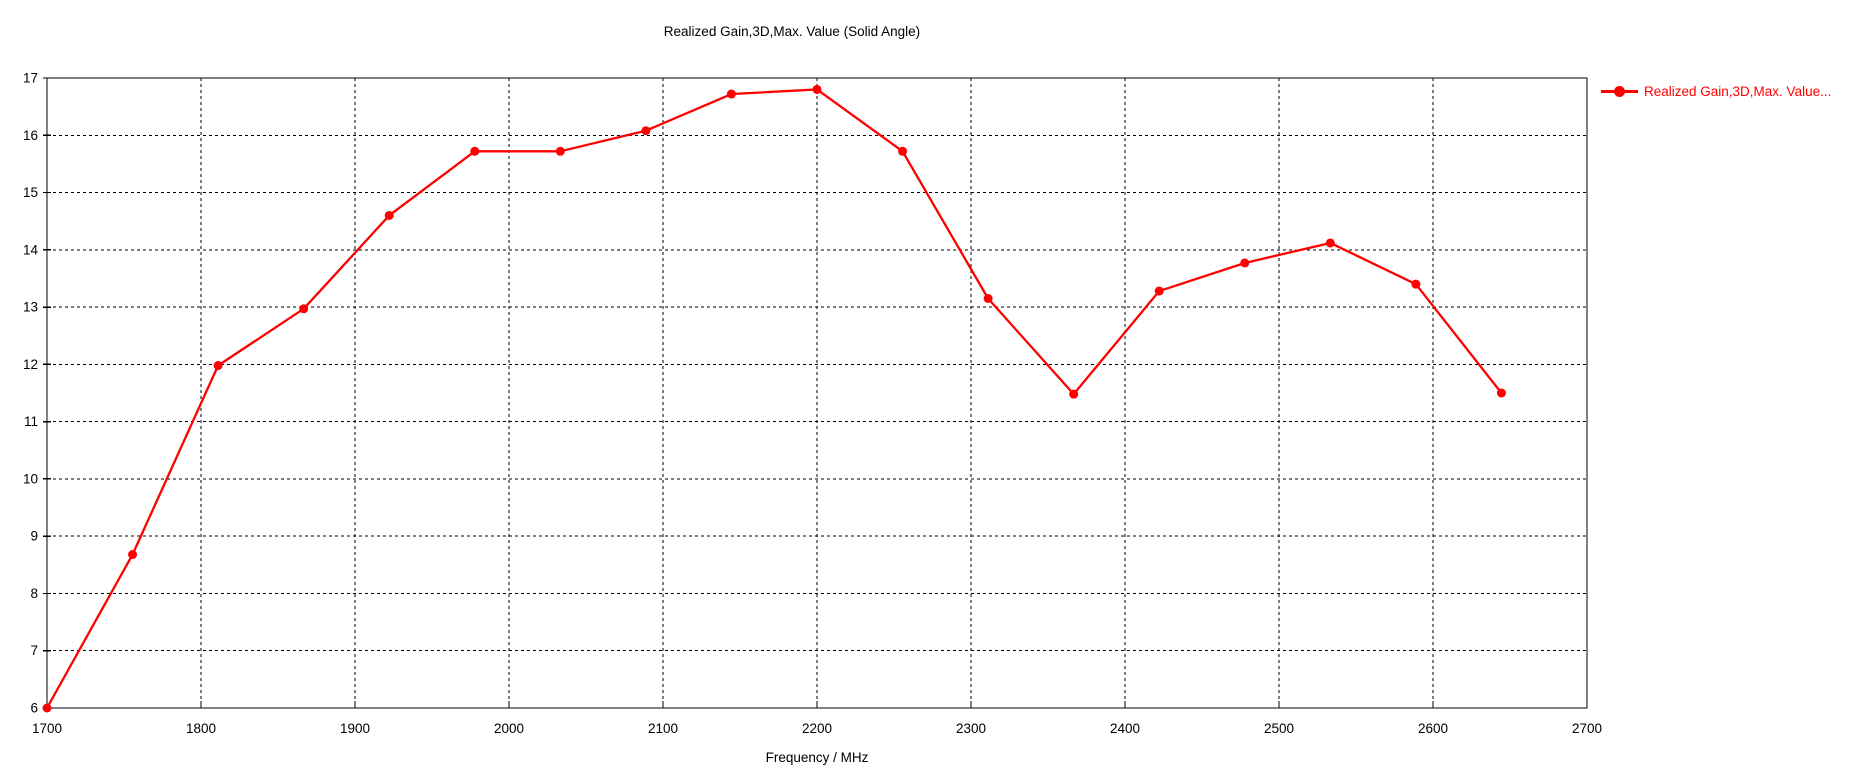 The image size is (1876, 774). I want to click on y-tick-label: 12, so click(30, 364).